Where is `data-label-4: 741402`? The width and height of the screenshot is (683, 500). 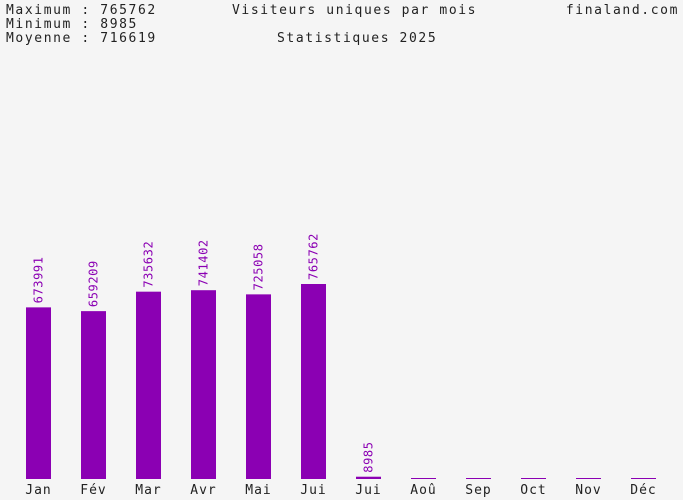
data-label-4: 741402 is located at coordinates (204, 262).